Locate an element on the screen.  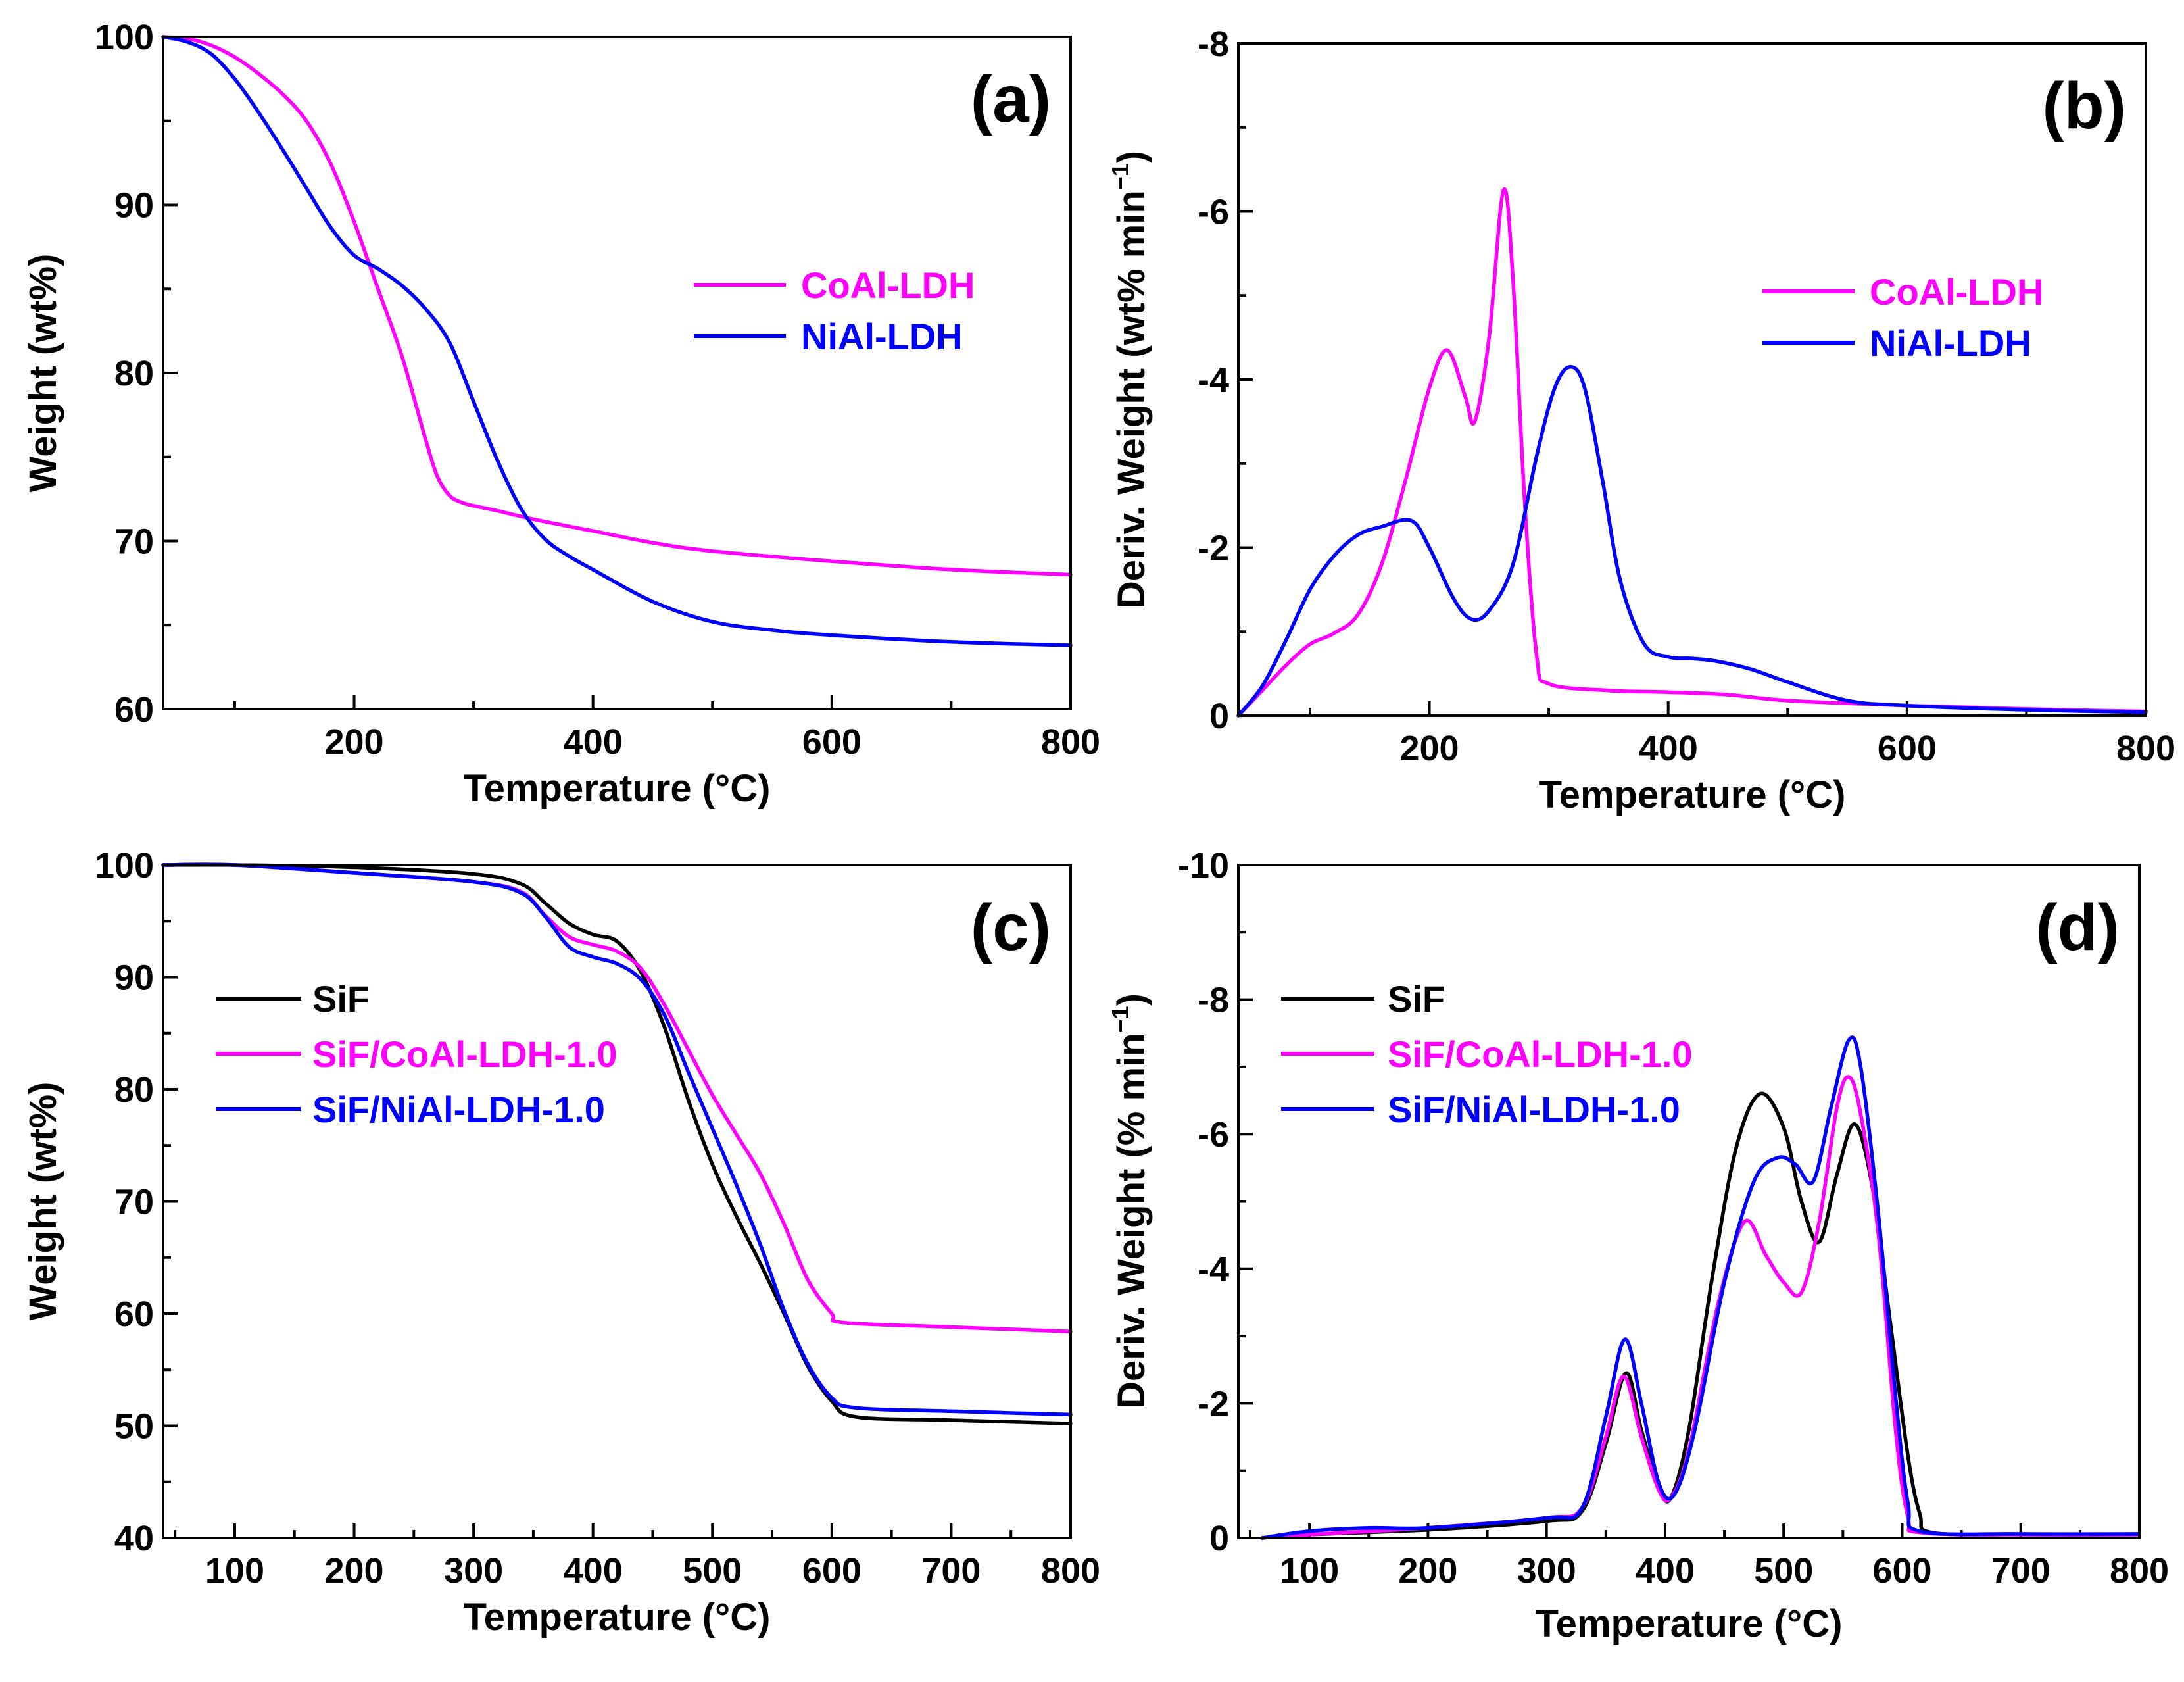
panel-a-y-tick-label: 70 is located at coordinates (134, 542).